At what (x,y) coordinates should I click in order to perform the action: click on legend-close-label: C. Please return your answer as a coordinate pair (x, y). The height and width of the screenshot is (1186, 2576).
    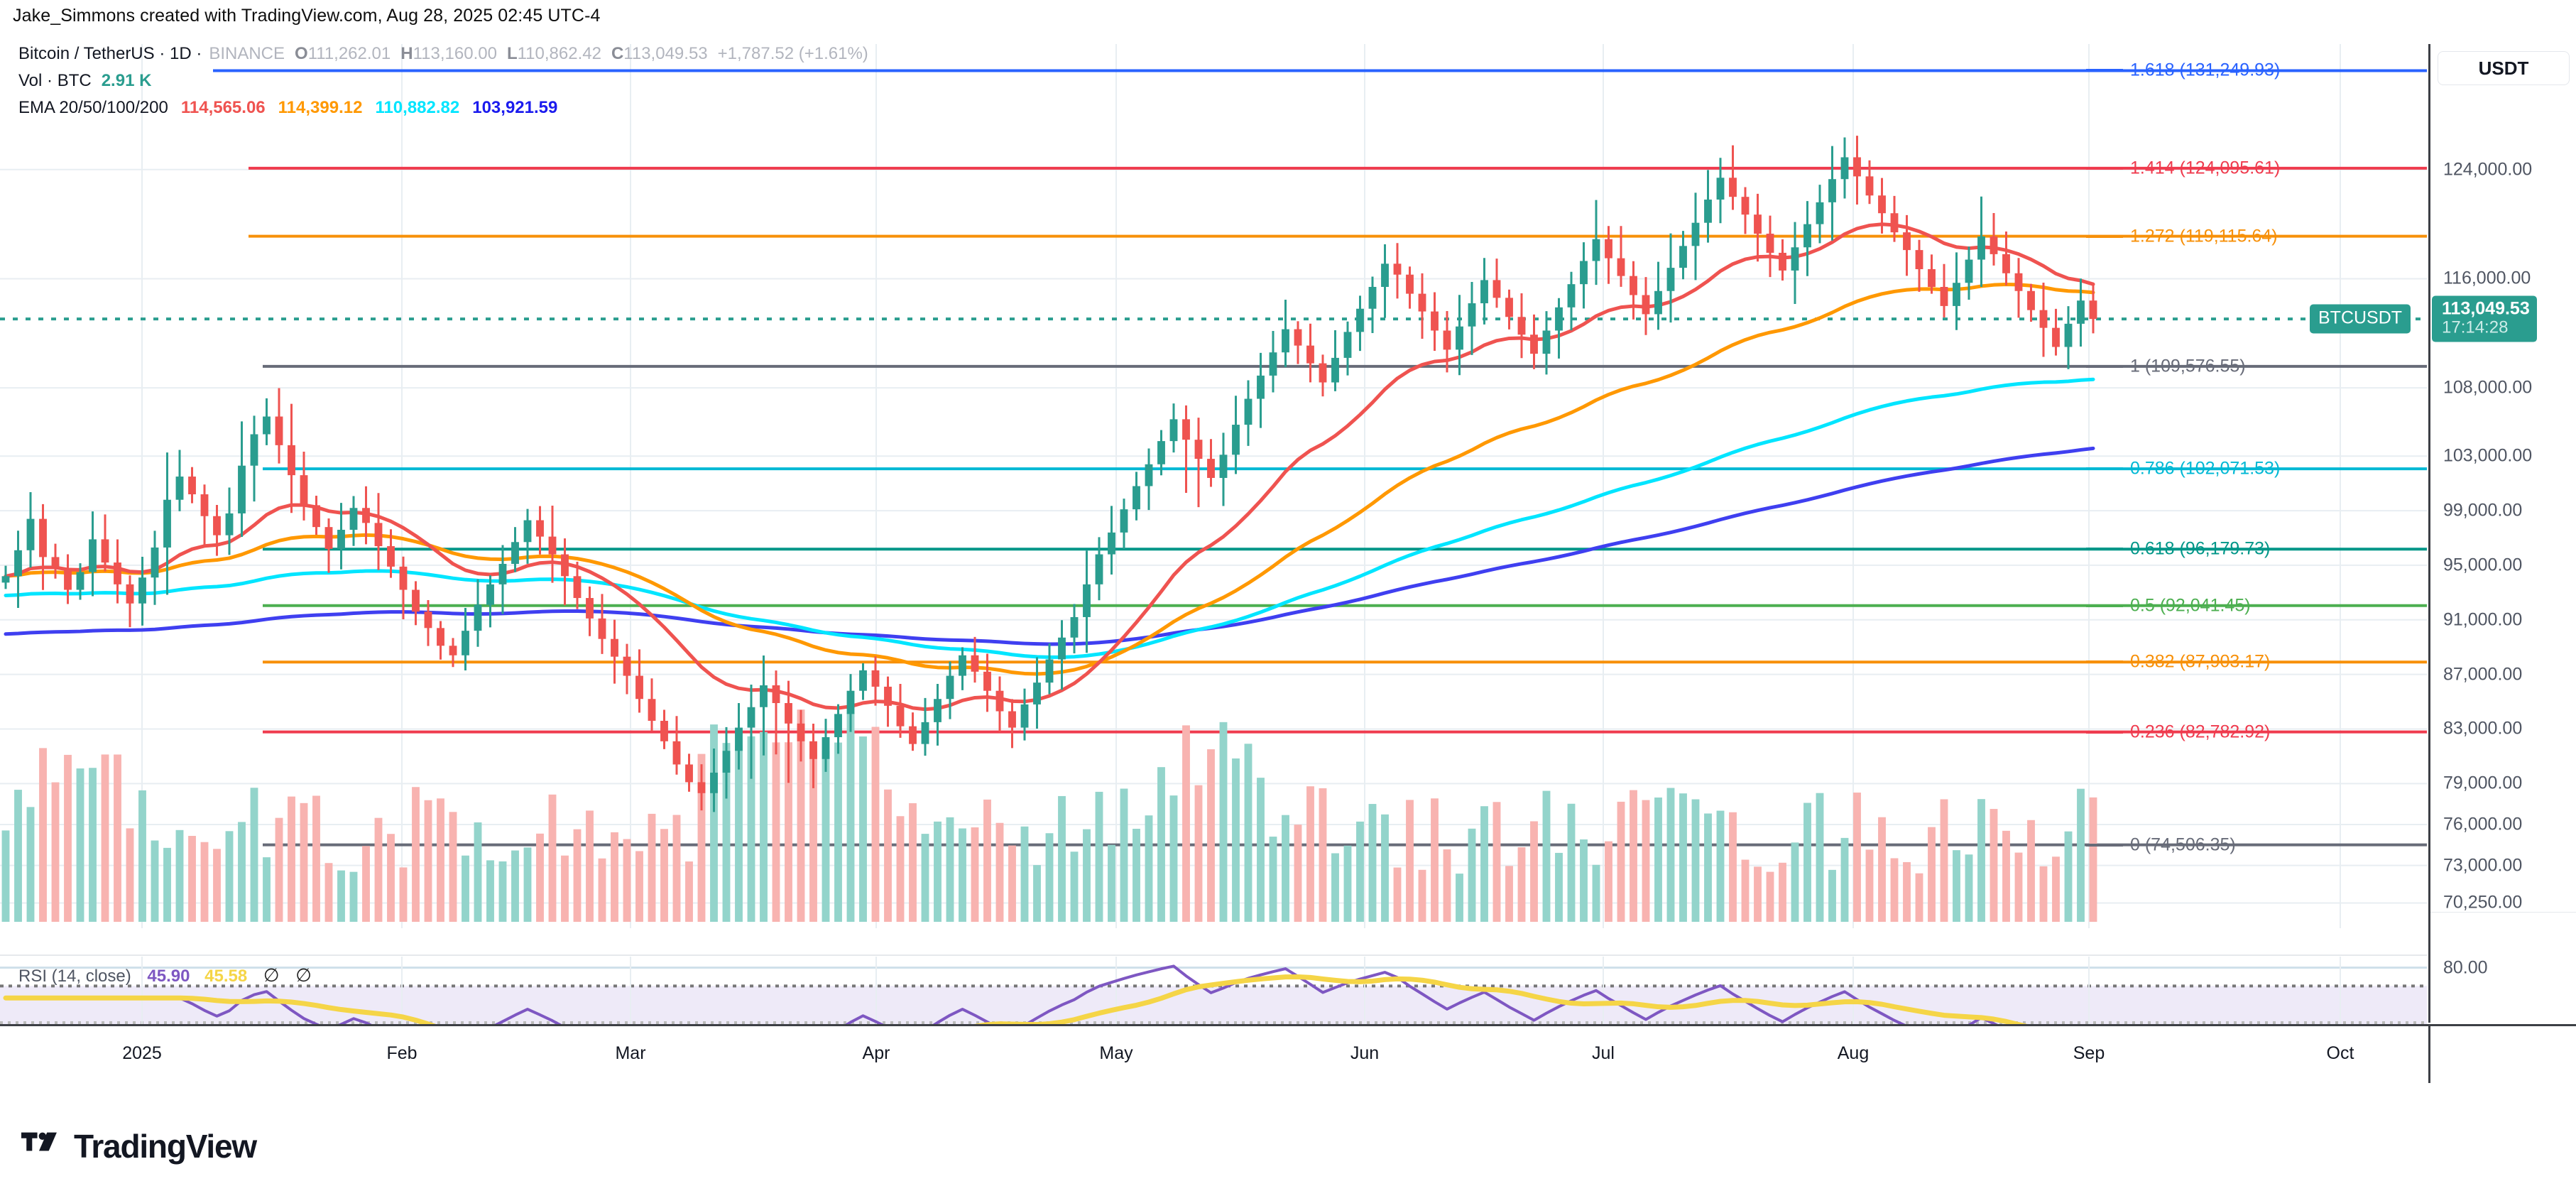
    Looking at the image, I should click on (617, 53).